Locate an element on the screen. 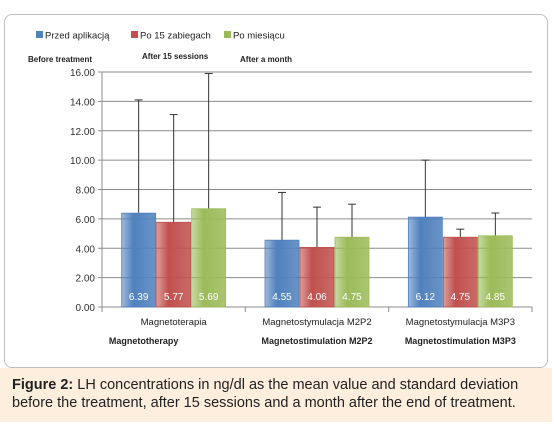 This screenshot has width=554, height=424. y-tick-label: 4.00 is located at coordinates (86, 249).